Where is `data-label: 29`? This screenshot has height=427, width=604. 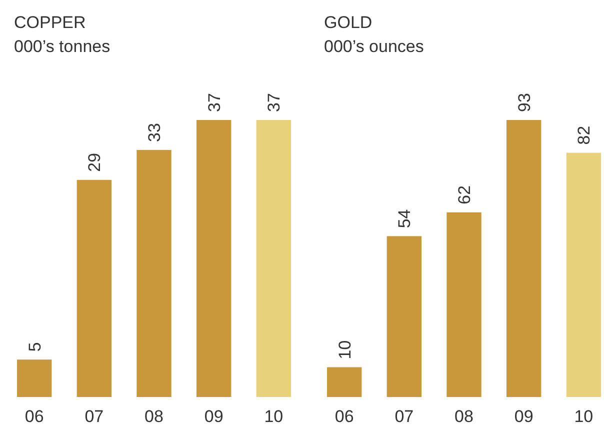 data-label: 29 is located at coordinates (94, 162).